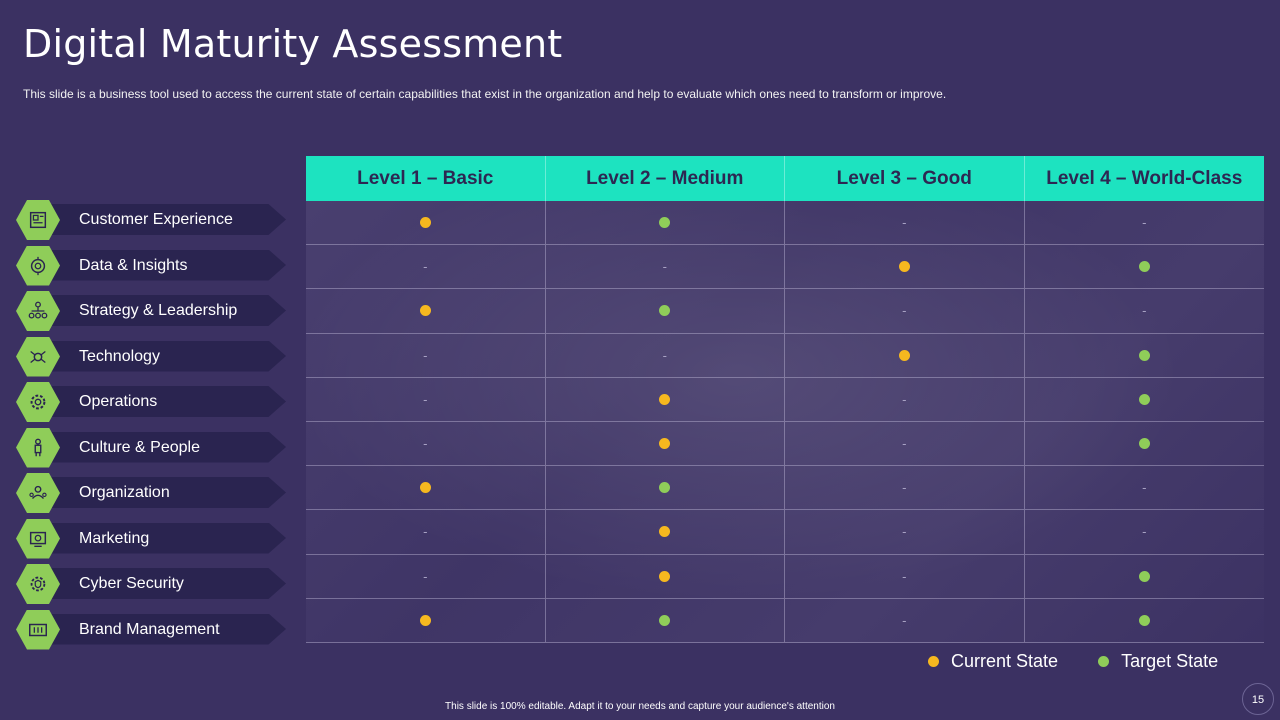  I want to click on table-row: -, so click(785, 620).